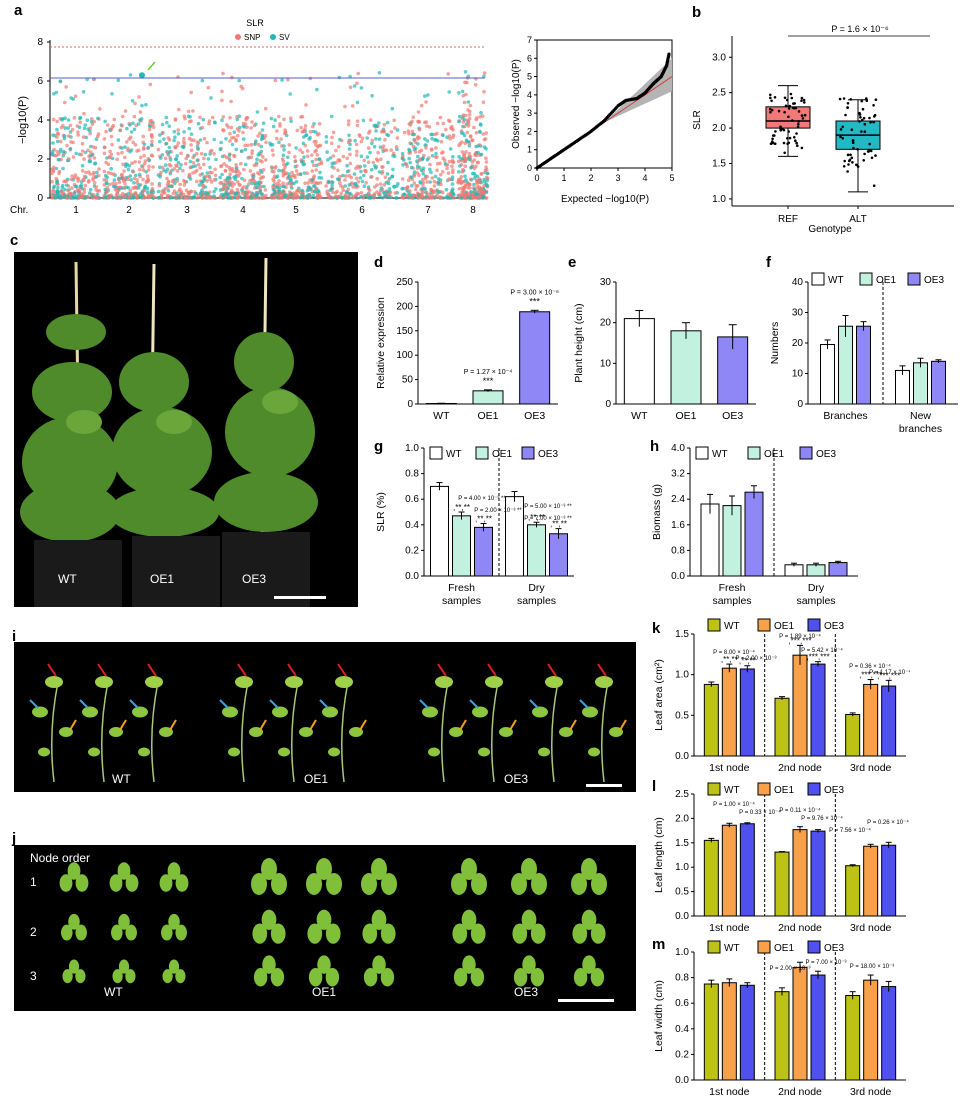 This screenshot has height=1102, width=966. I want to click on red-arrow-icon, so click(52, 670).